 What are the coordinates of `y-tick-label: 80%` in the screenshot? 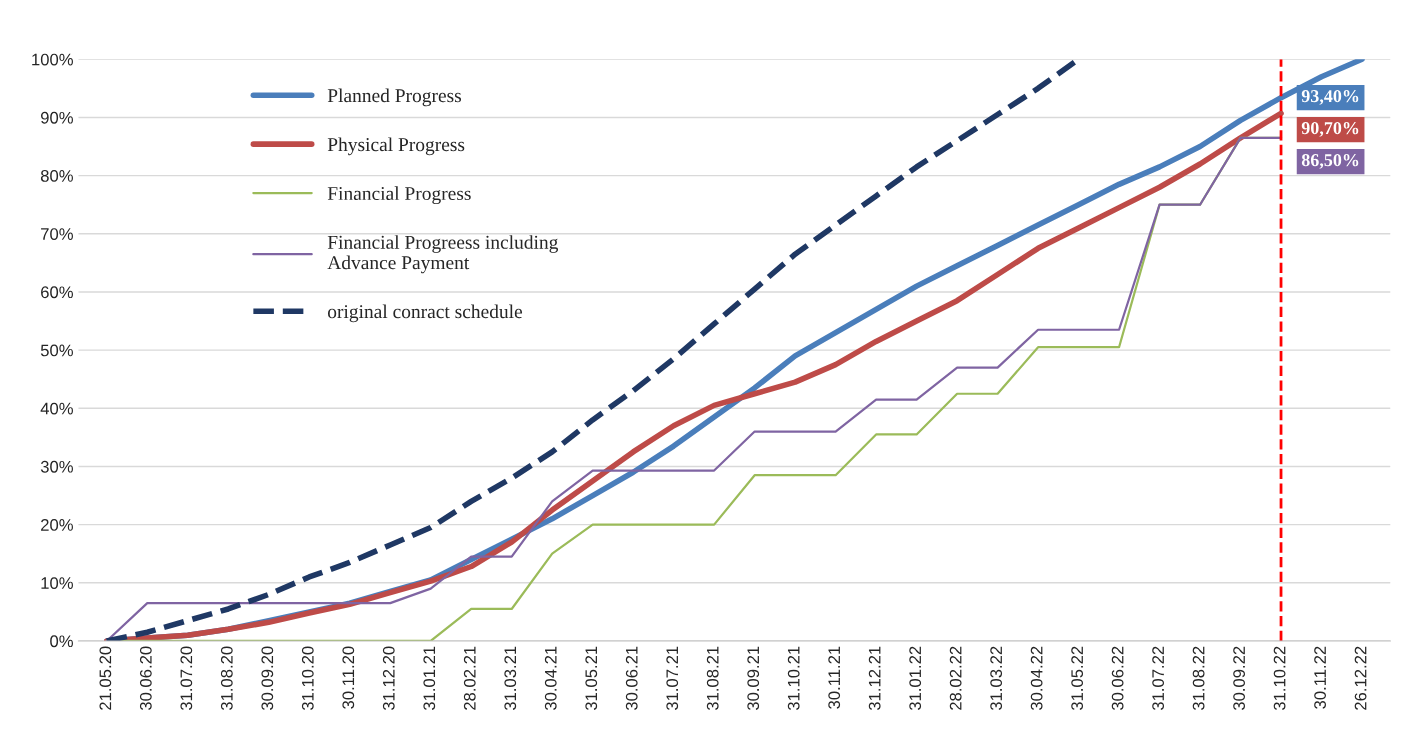 It's located at (56, 176).